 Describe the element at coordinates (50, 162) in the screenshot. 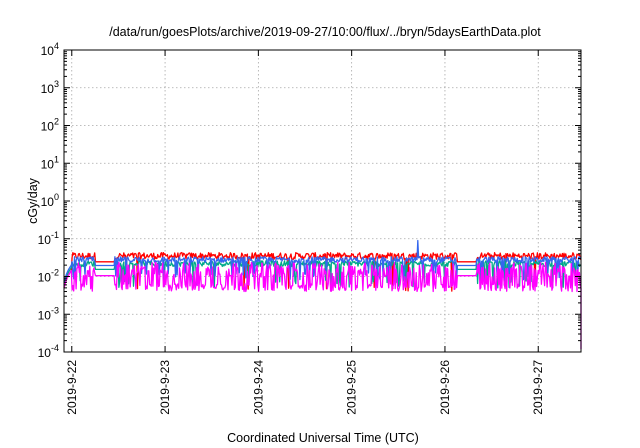

I see `y-tick-label: 10¹` at that location.